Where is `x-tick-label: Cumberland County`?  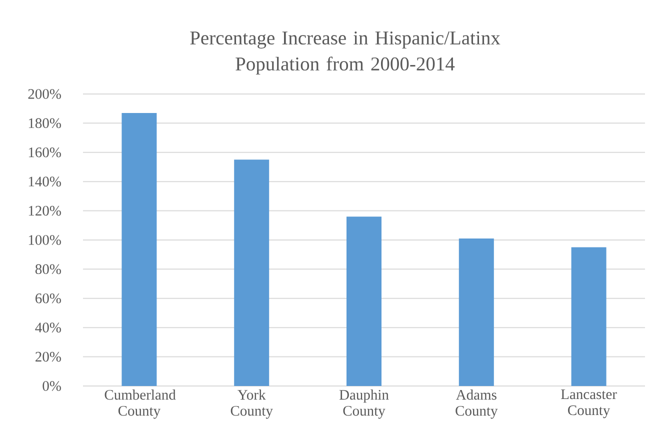
x-tick-label: Cumberland County is located at coordinates (140, 404).